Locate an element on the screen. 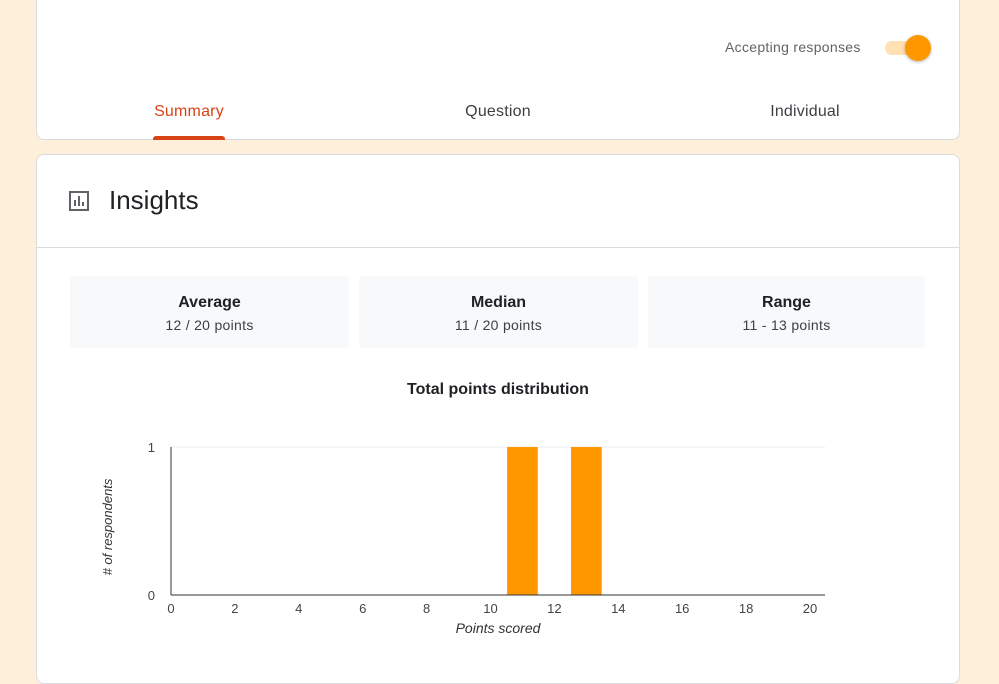 The image size is (999, 684). chart-title: Total points distribution is located at coordinates (498, 389).